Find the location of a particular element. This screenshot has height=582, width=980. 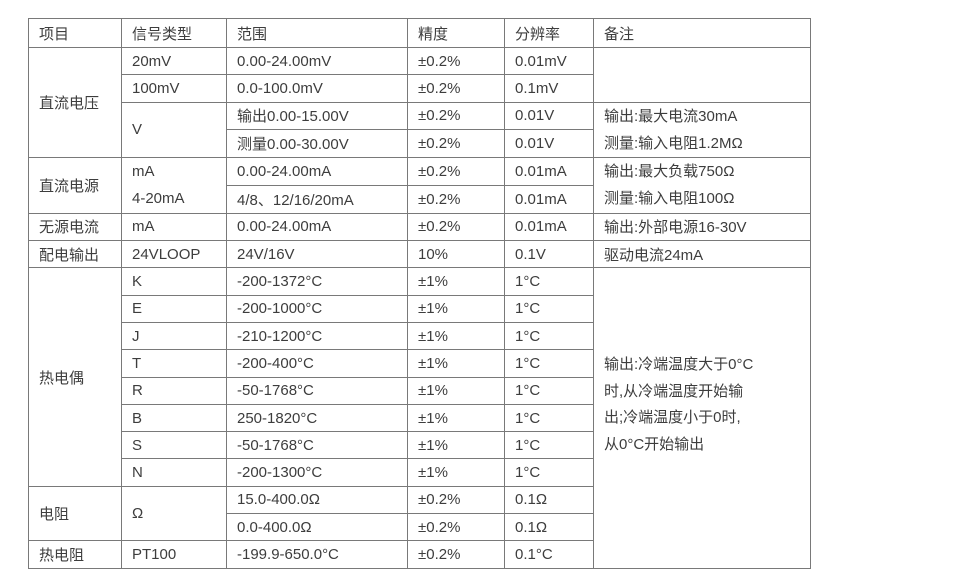

cell-signal-24vloop: 24VLOOP is located at coordinates (174, 254).